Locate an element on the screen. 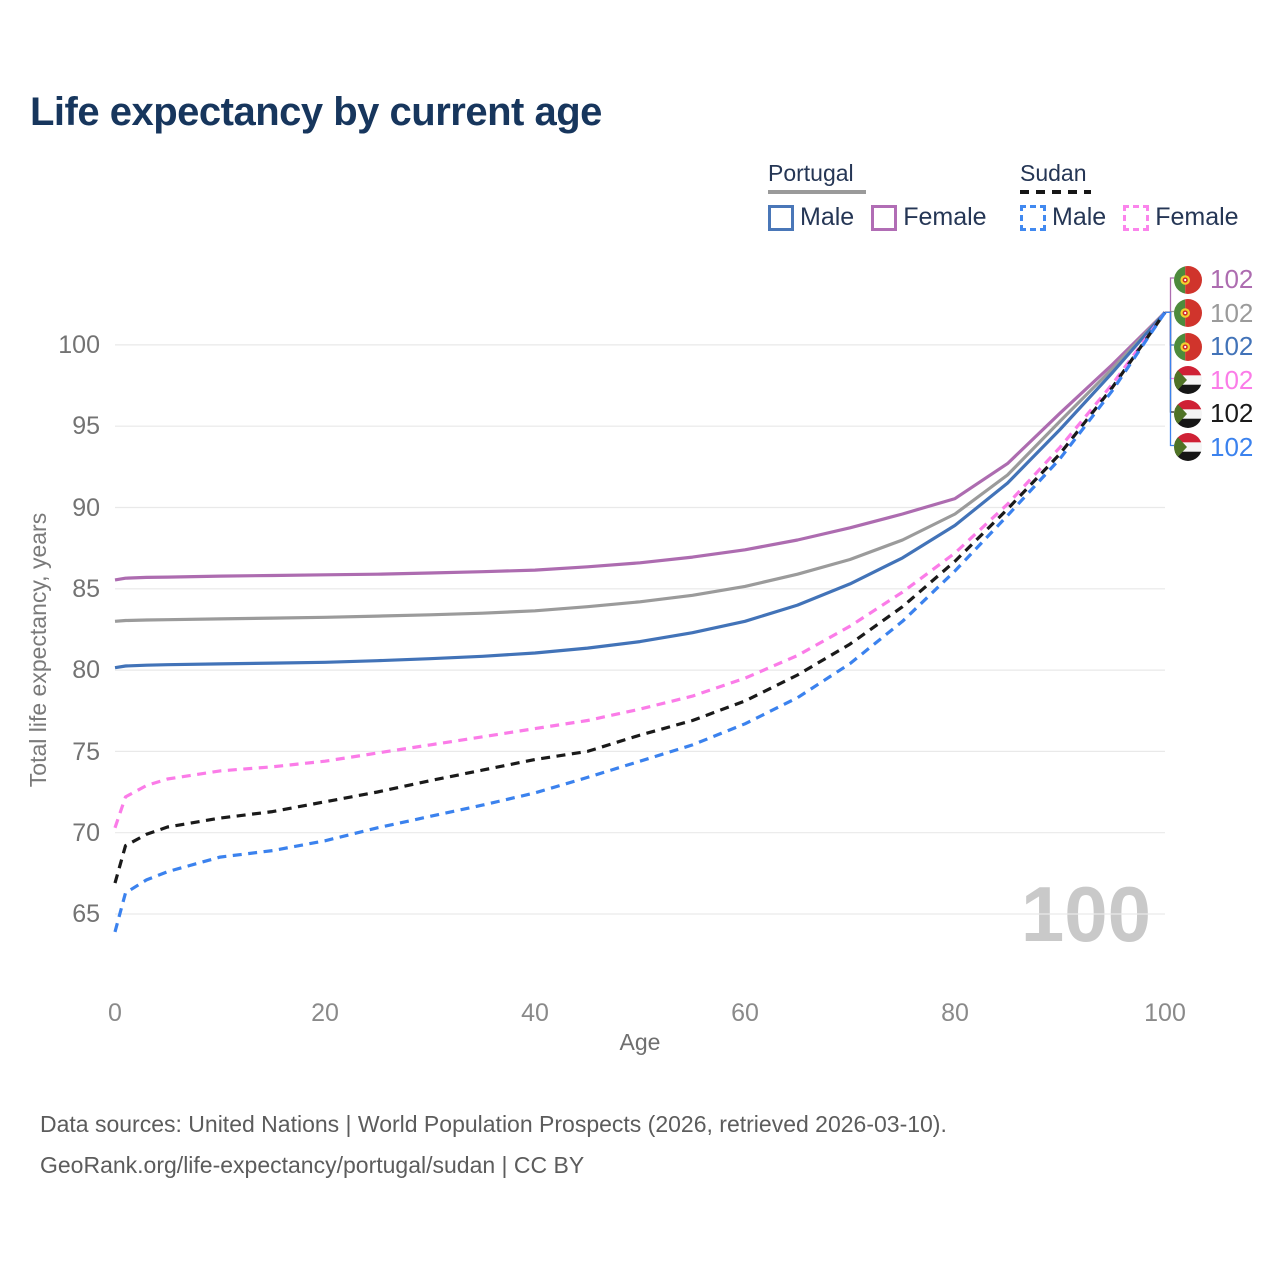 The width and height of the screenshot is (1280, 1280). y-tick-75: 75 is located at coordinates (86, 752).